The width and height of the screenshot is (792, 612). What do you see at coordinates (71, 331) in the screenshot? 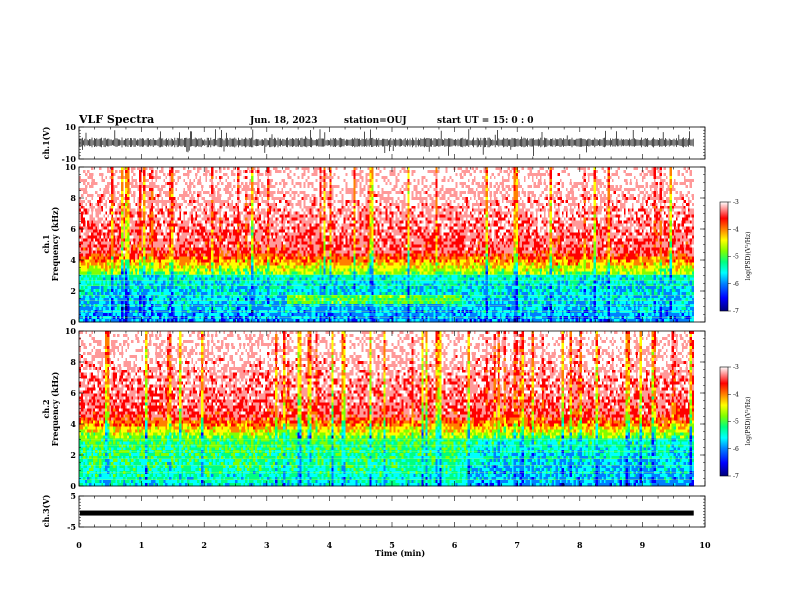
I see `ch2-spectrogram-ytick-label: 10` at bounding box center [71, 331].